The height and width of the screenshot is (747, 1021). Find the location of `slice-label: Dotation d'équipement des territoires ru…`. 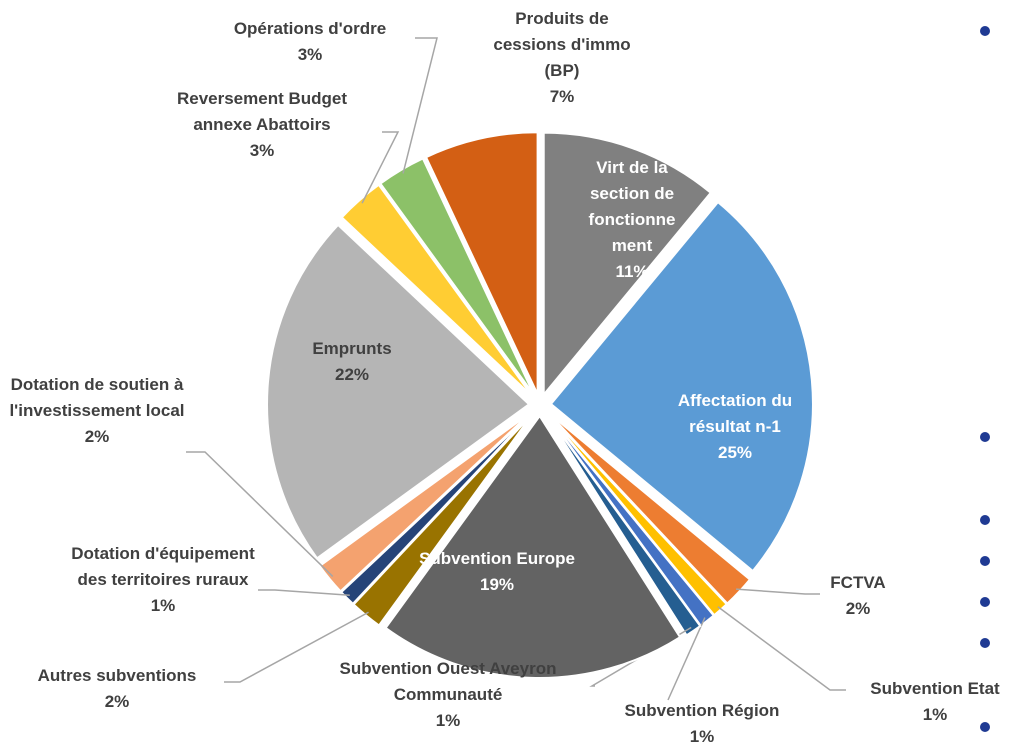

slice-label: Dotation d'équipement des territoires ru… is located at coordinates (163, 580).